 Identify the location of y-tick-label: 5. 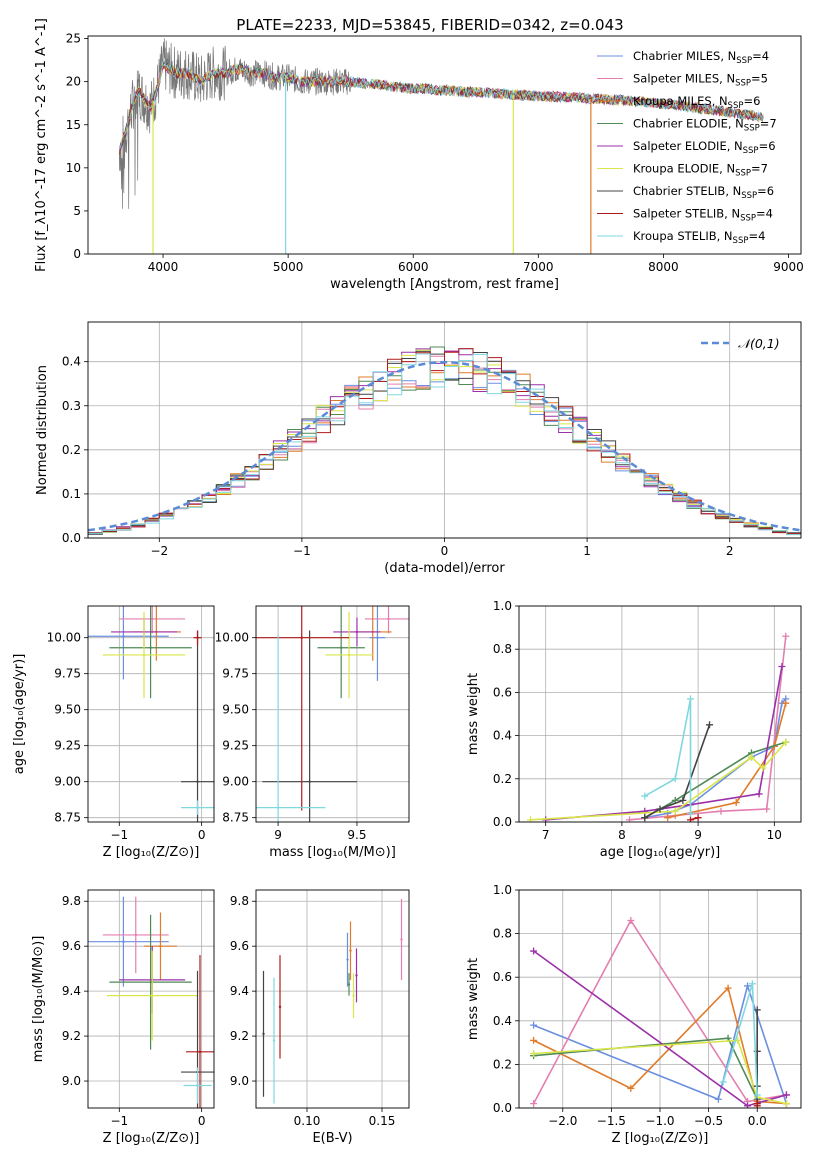
(77, 211).